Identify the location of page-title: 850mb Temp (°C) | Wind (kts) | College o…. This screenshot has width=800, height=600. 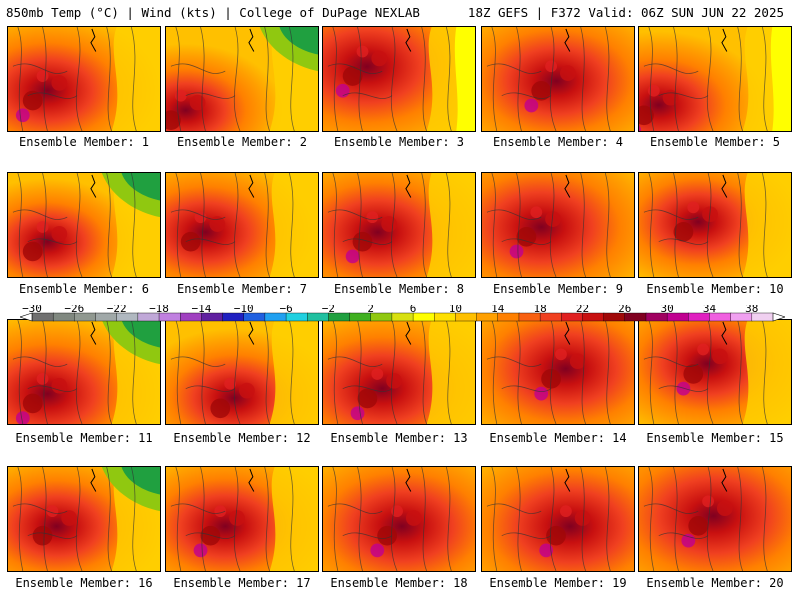
(213, 12).